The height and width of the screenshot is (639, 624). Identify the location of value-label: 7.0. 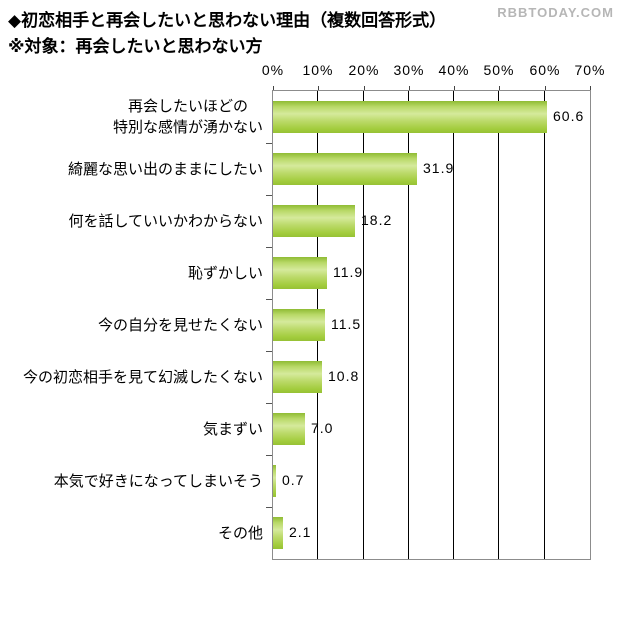
(322, 428).